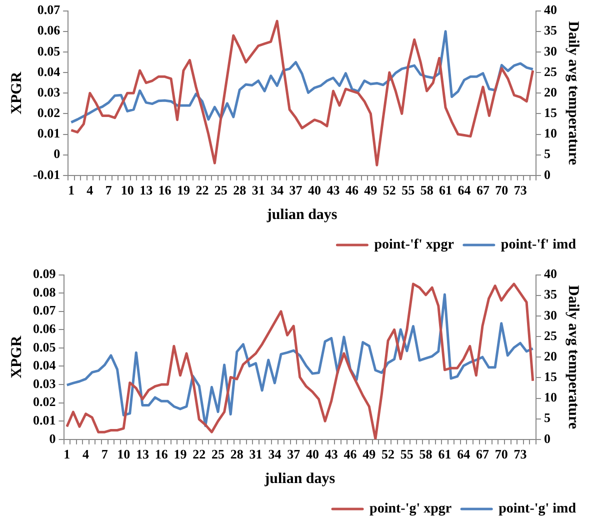 This screenshot has width=590, height=528. Describe the element at coordinates (411, 509) in the screenshot. I see `legend-label: point-'g' xpgr` at that location.